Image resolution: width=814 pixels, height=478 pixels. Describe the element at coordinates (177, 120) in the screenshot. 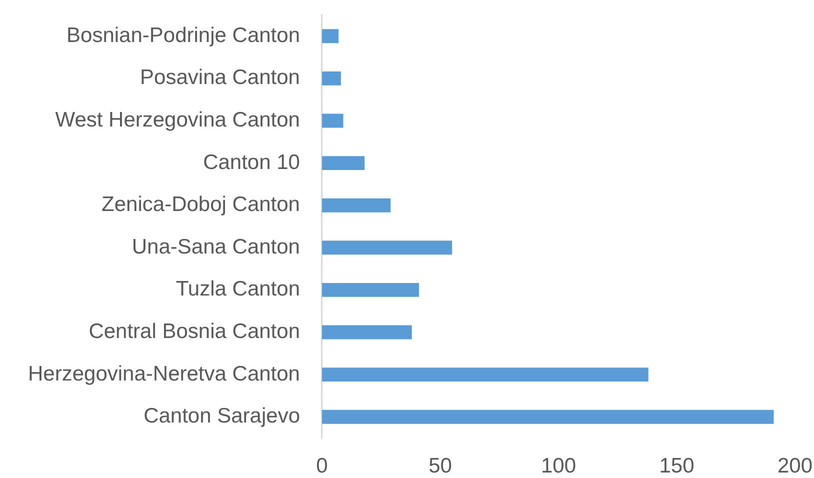

I see `y-tick-label: West Herzegovina Canton` at that location.